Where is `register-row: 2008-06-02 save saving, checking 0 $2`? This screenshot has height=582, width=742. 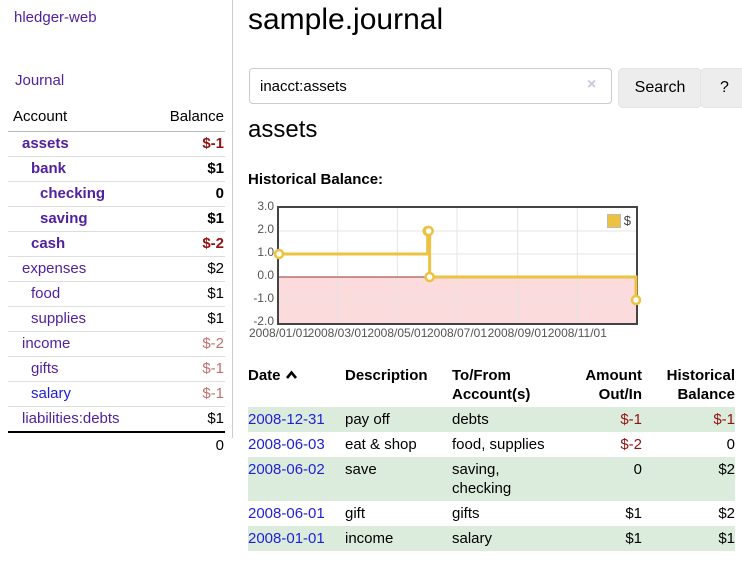 register-row: 2008-06-02 save saving, checking 0 $2 is located at coordinates (491, 479).